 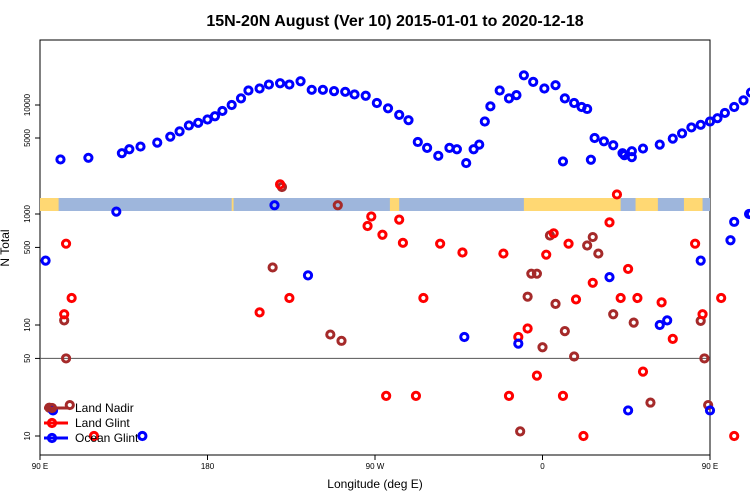 I want to click on x-tick-label: 90 W, so click(x=375, y=466).